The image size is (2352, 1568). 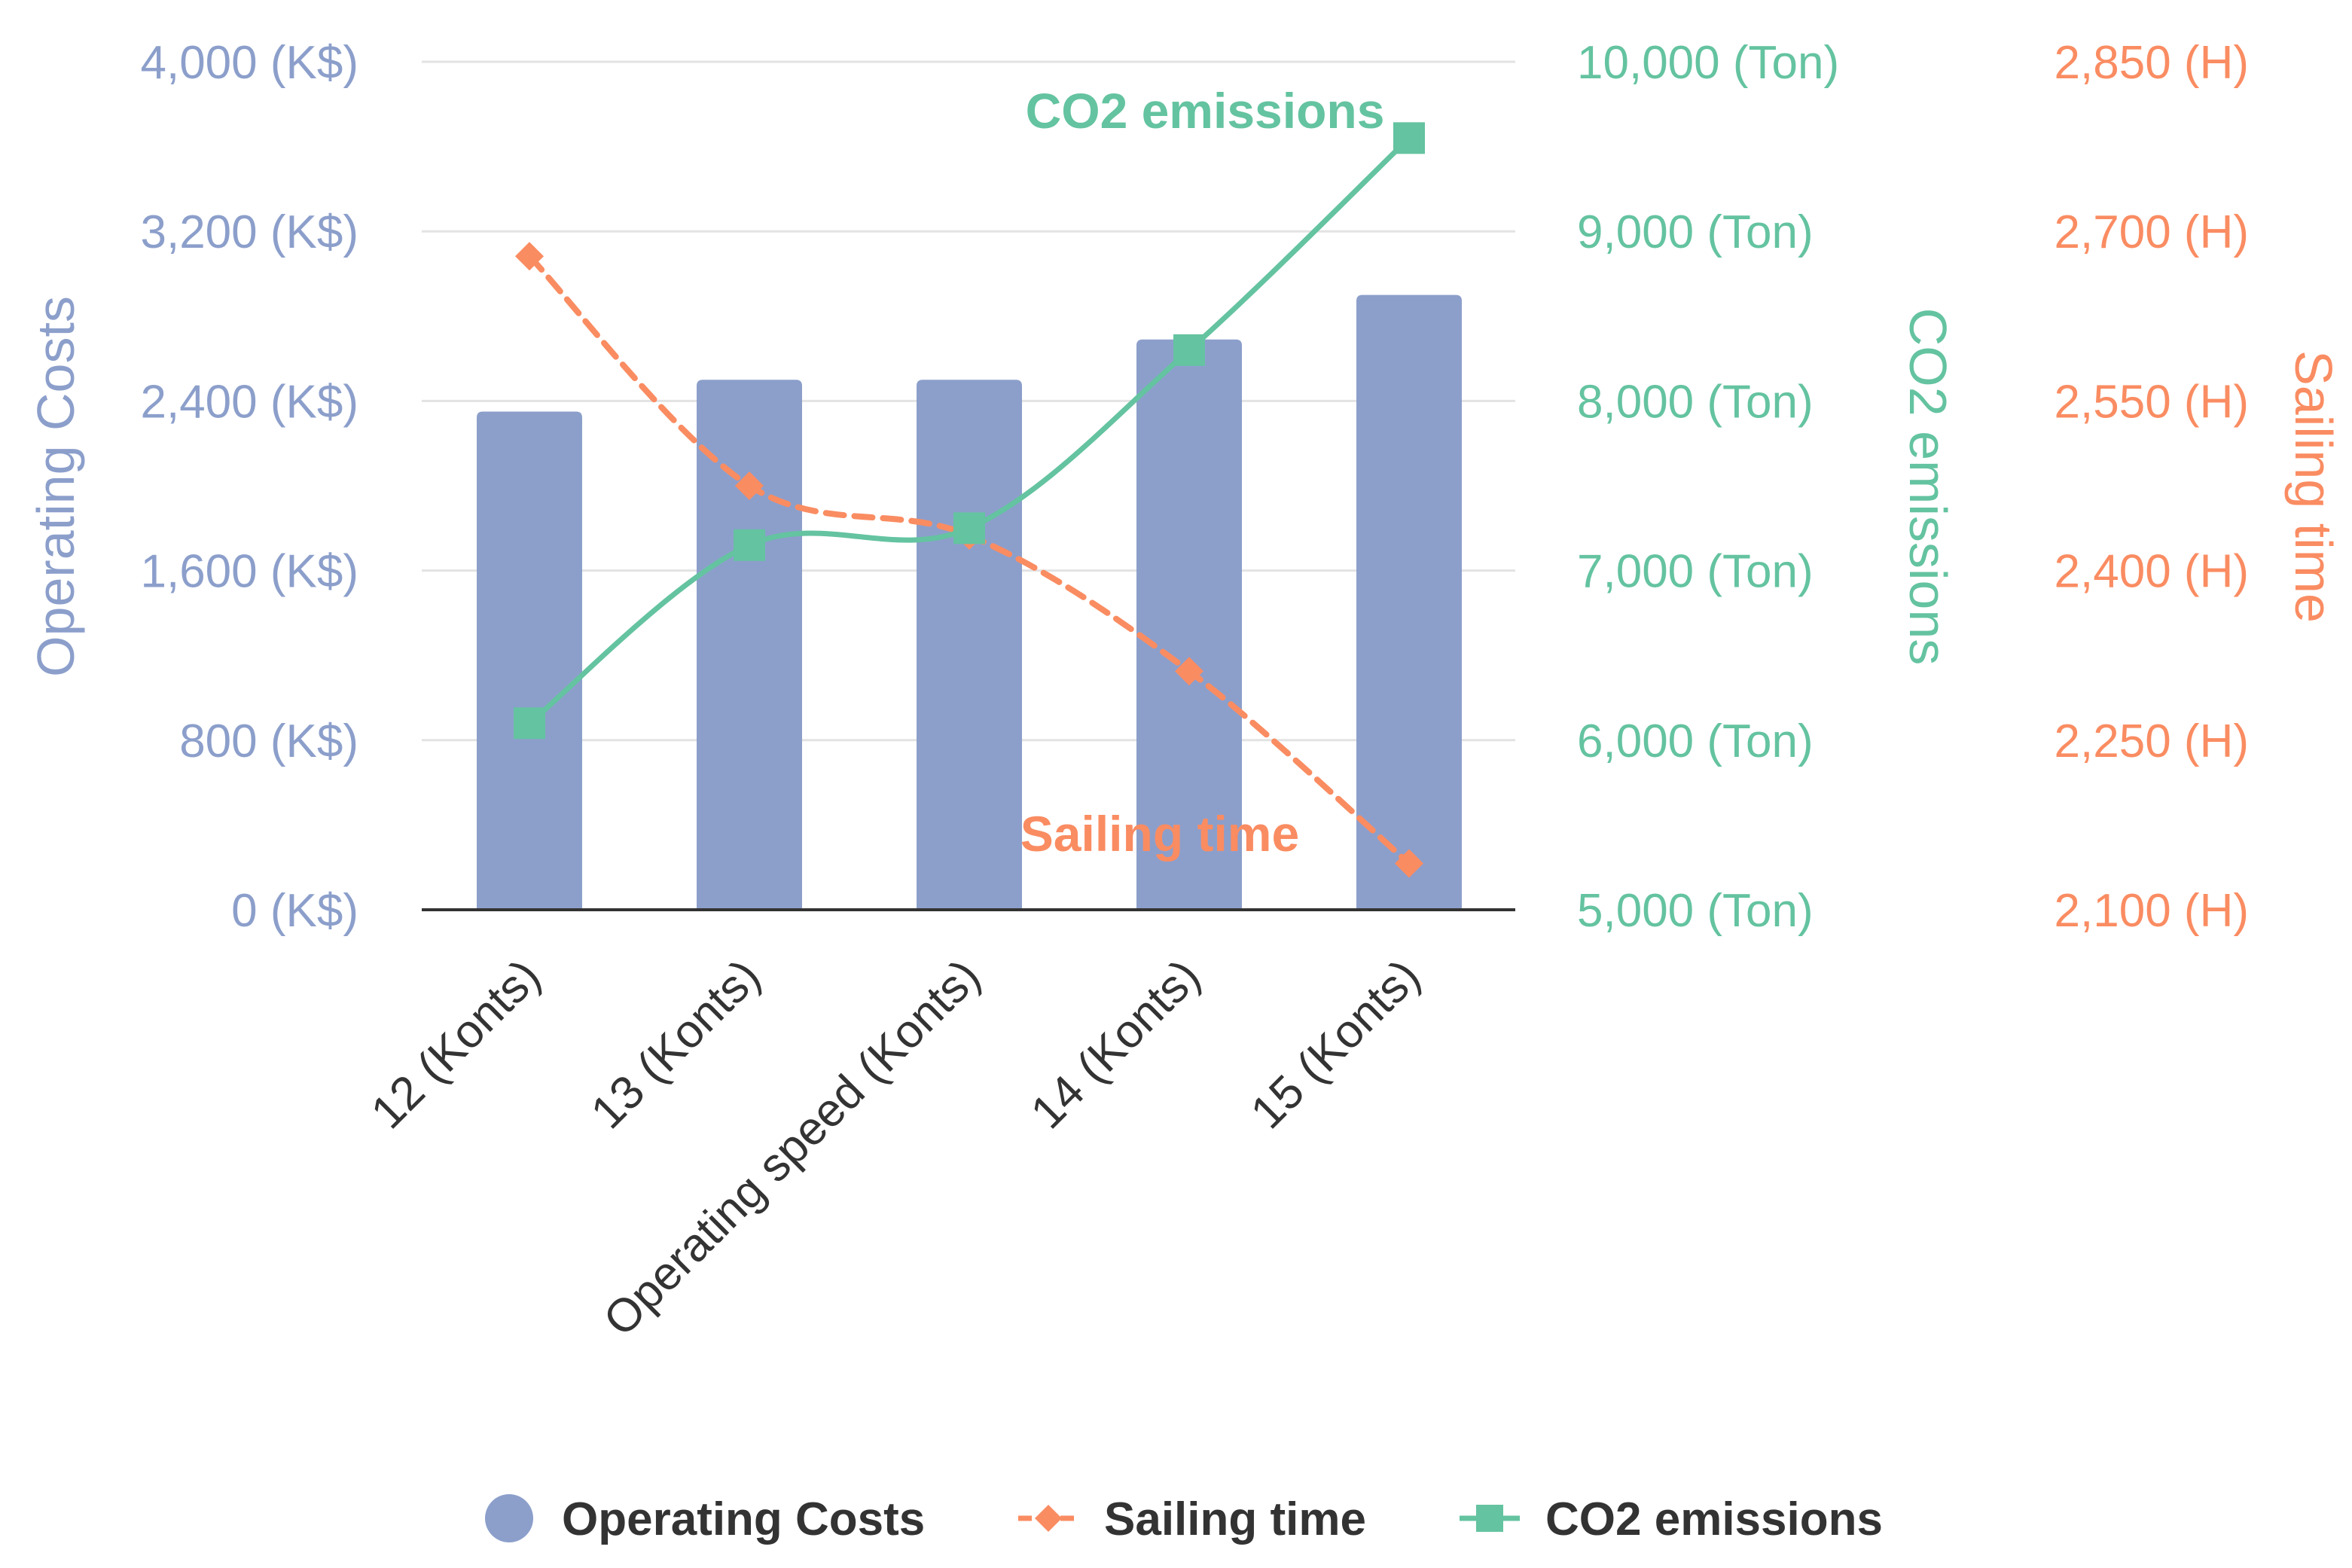 I want to click on co2-annotation: CO2 emissions, so click(x=1206, y=111).